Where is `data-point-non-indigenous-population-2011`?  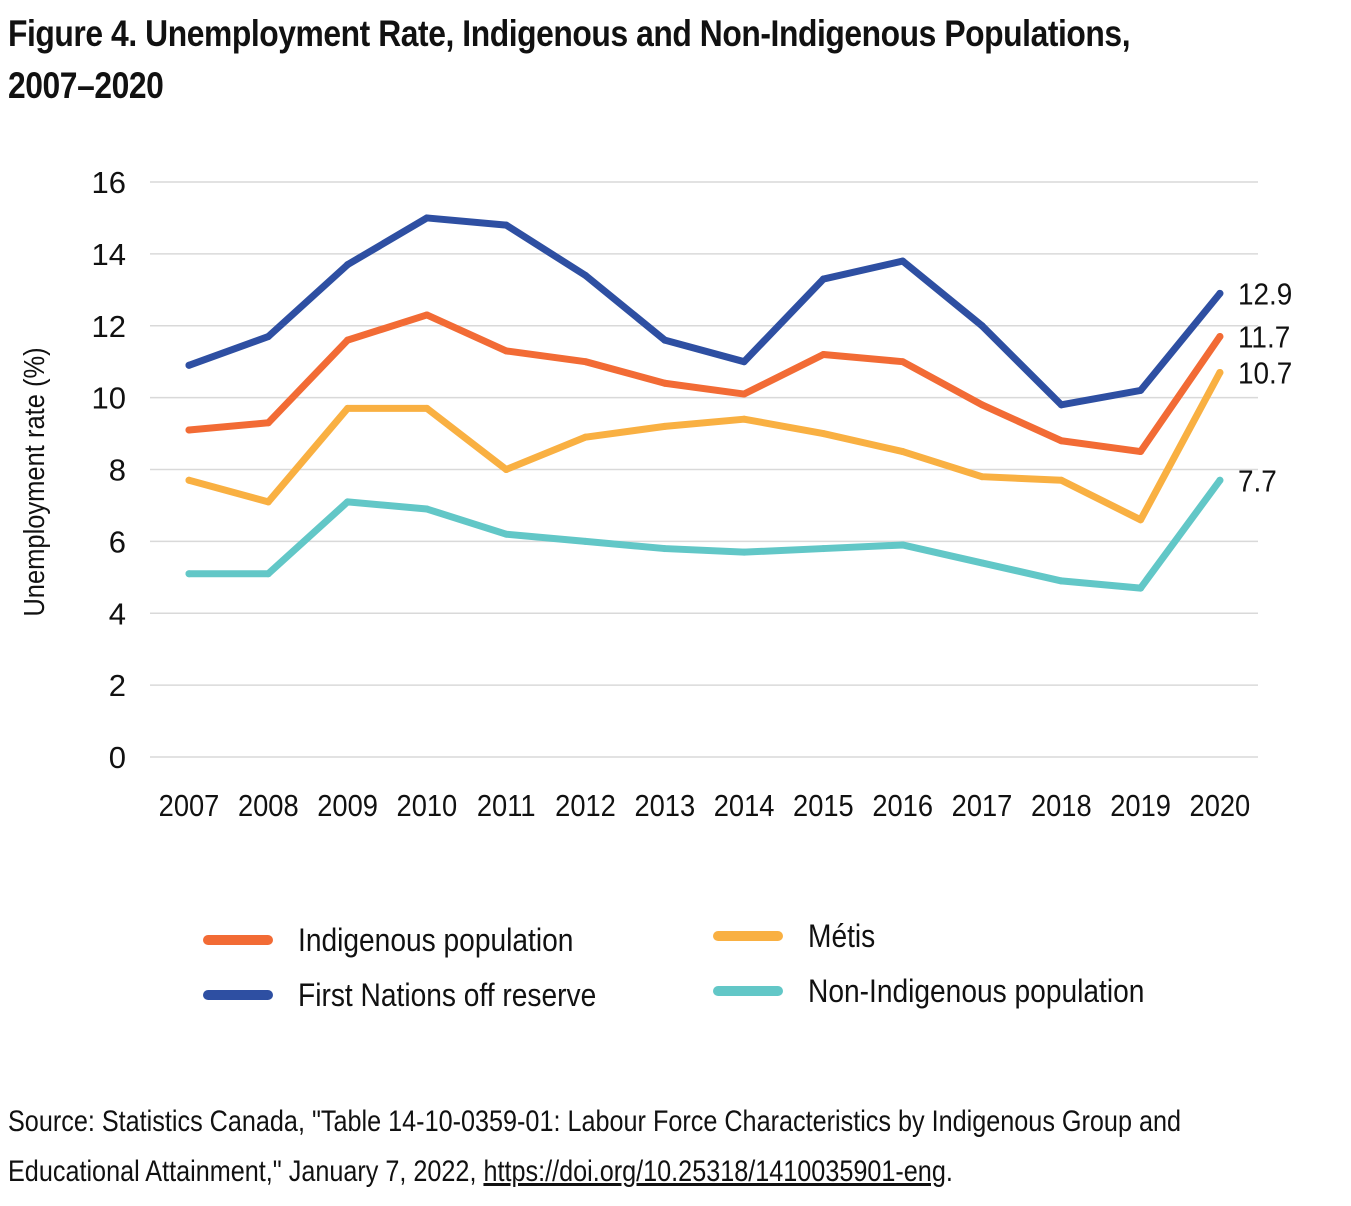
data-point-non-indigenous-population-2011 is located at coordinates (506, 534).